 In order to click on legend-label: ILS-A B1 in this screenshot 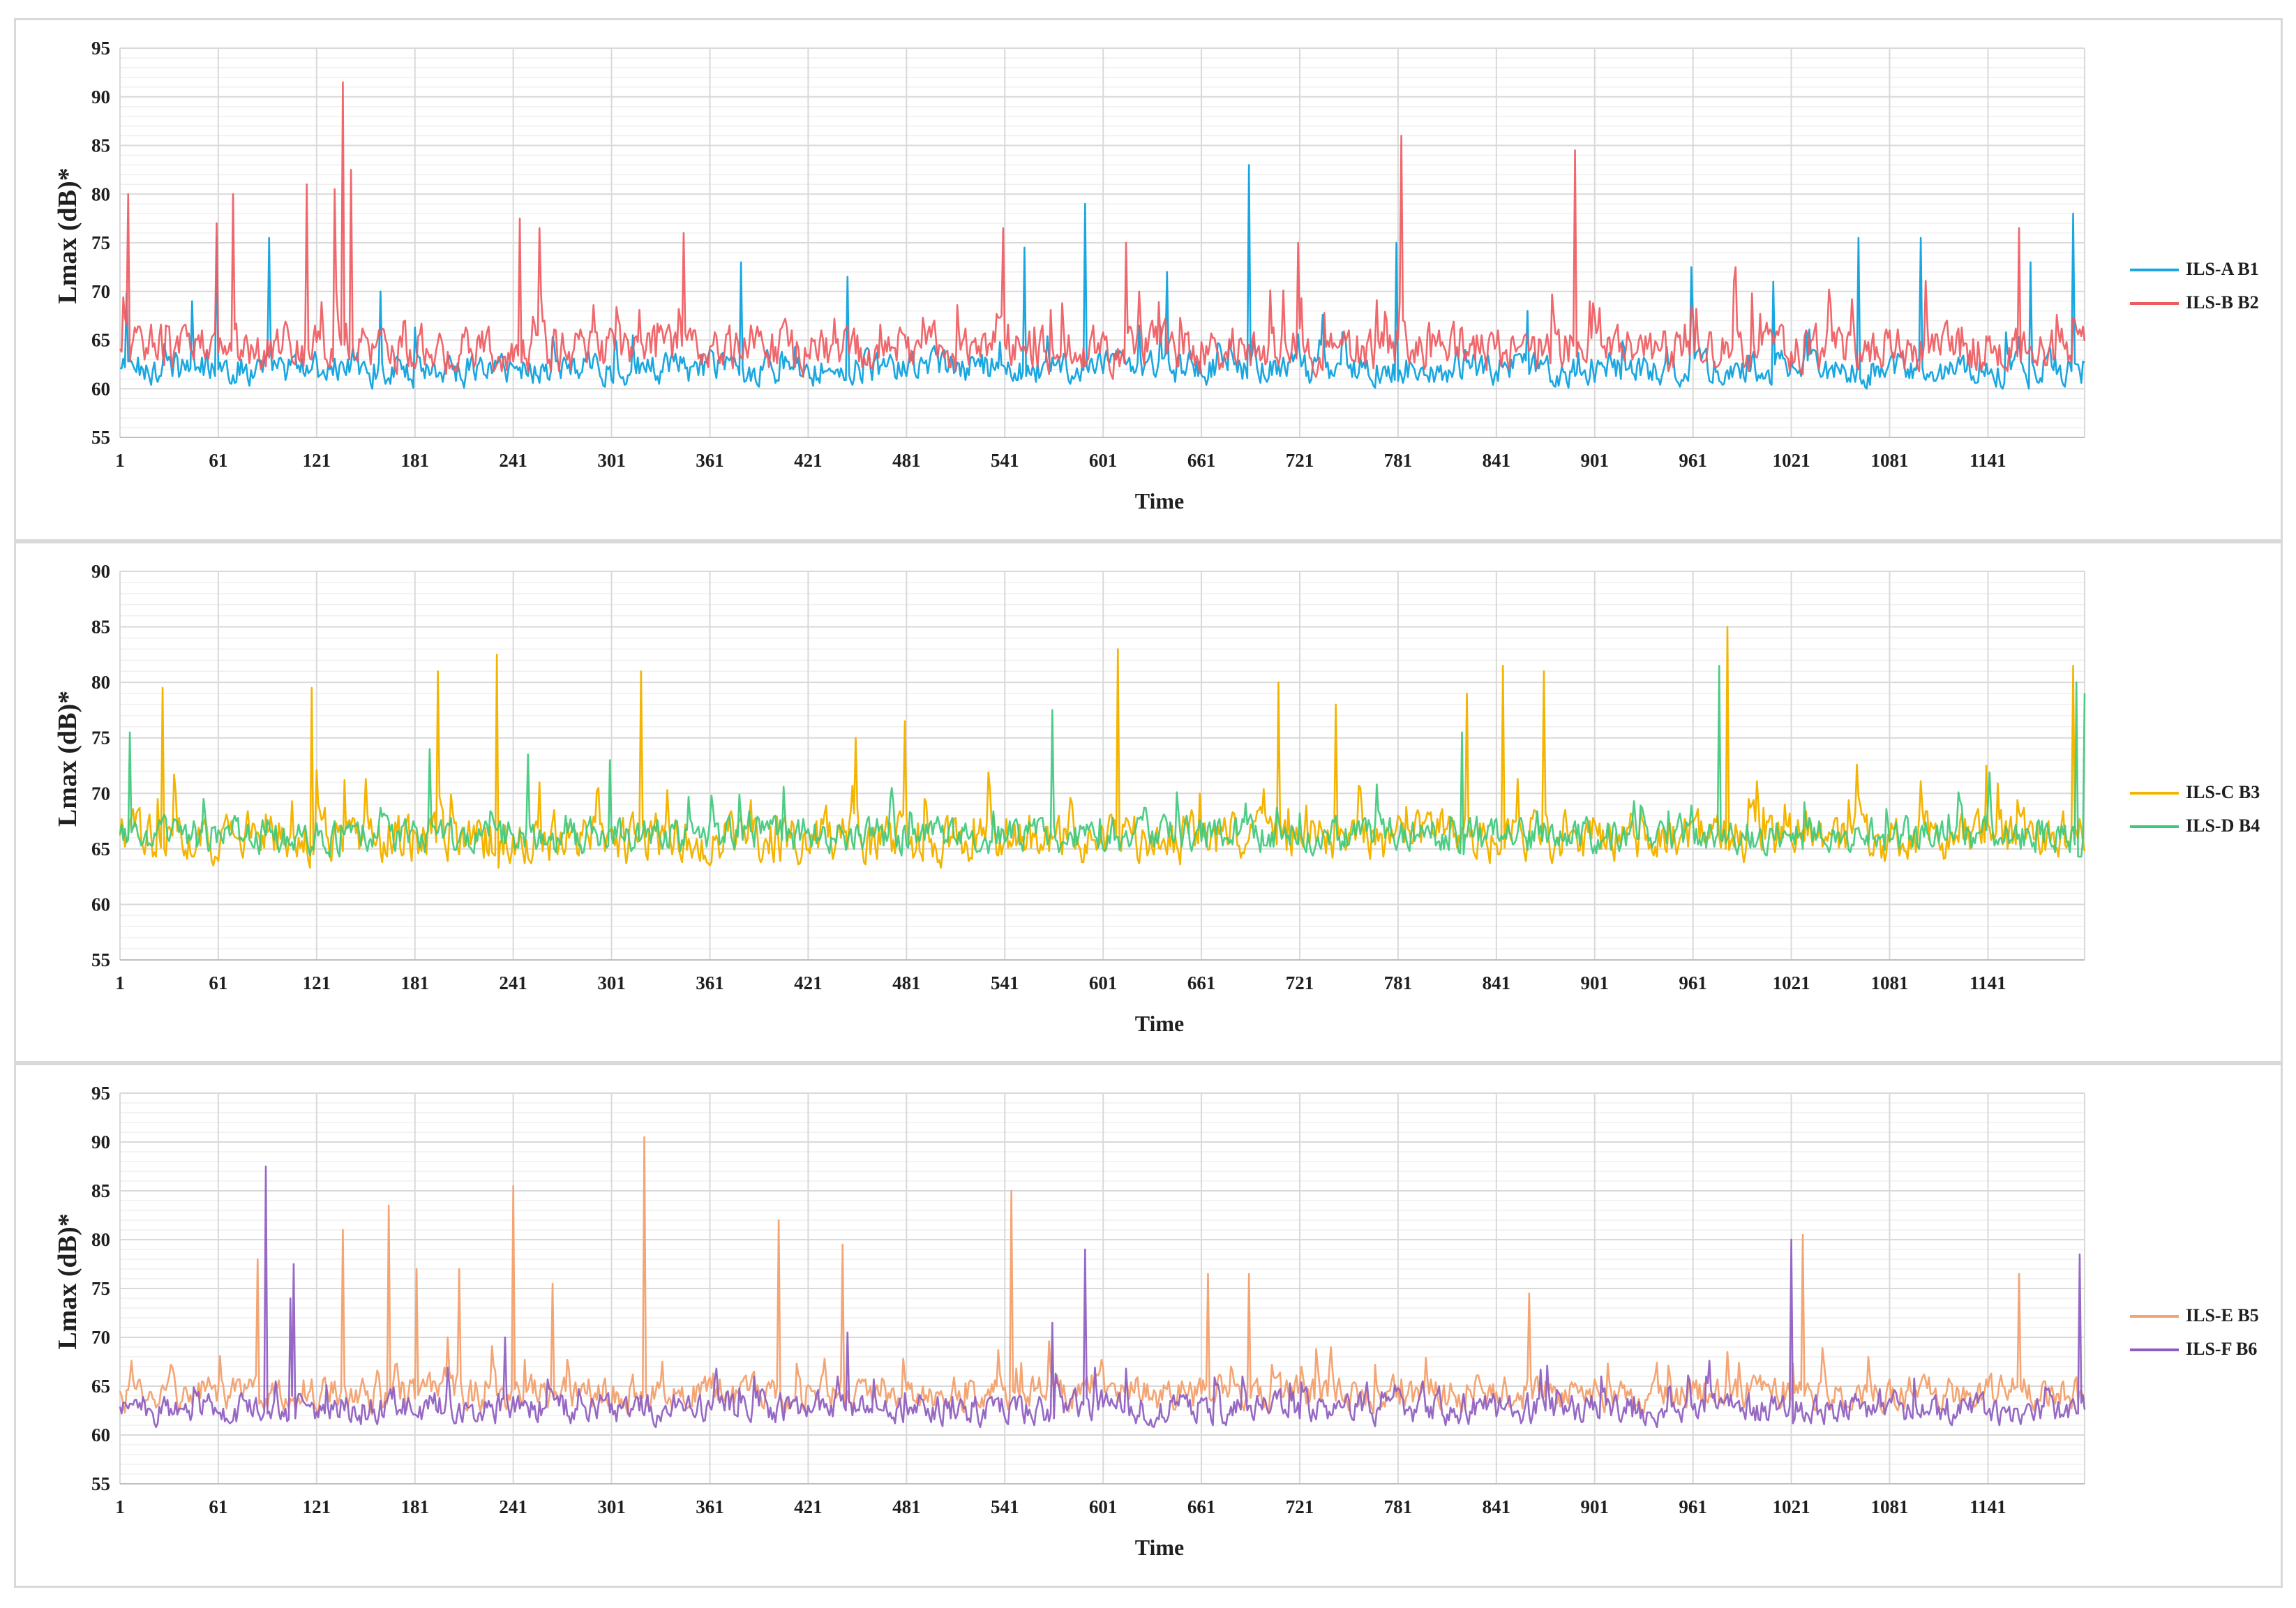, I will do `click(2222, 269)`.